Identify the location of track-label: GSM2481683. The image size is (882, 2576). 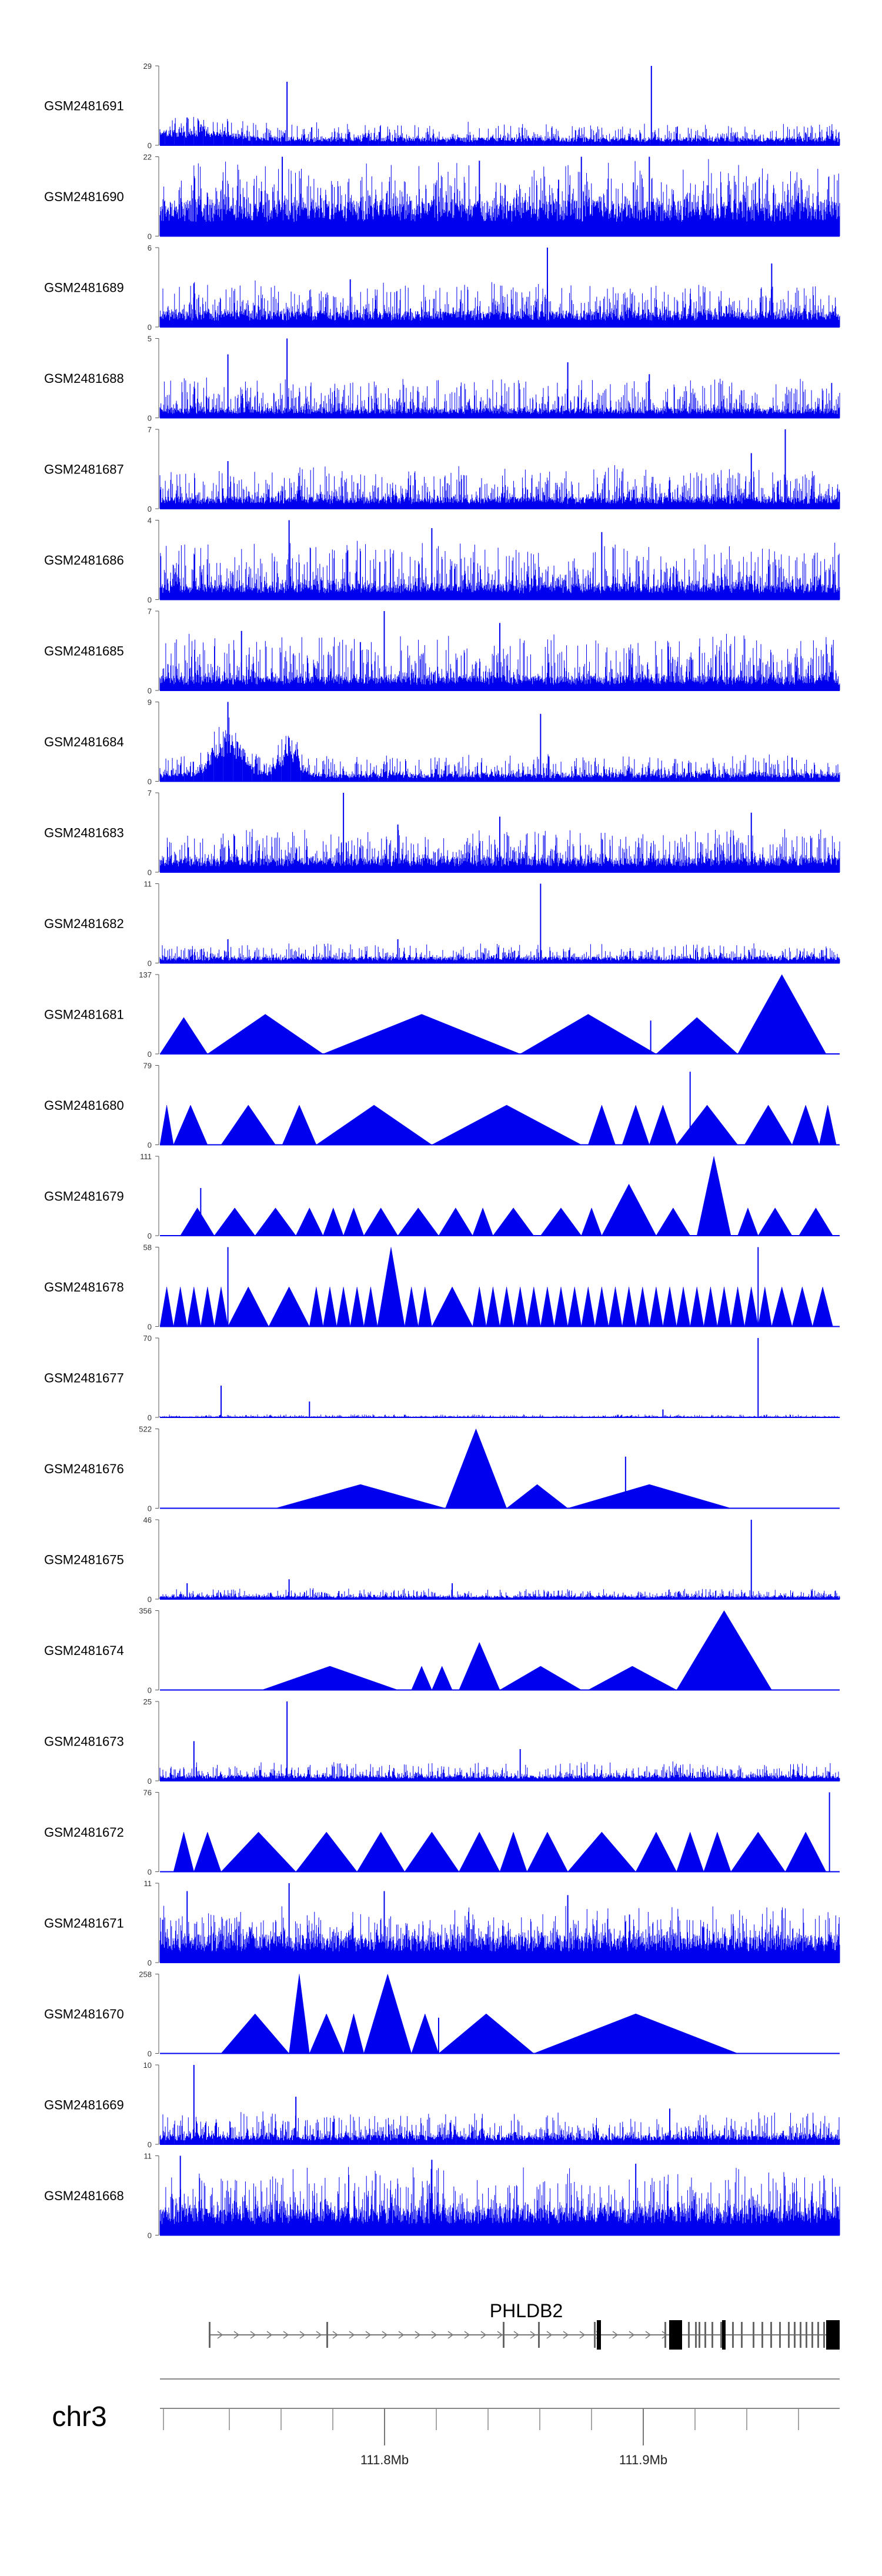
(84, 833).